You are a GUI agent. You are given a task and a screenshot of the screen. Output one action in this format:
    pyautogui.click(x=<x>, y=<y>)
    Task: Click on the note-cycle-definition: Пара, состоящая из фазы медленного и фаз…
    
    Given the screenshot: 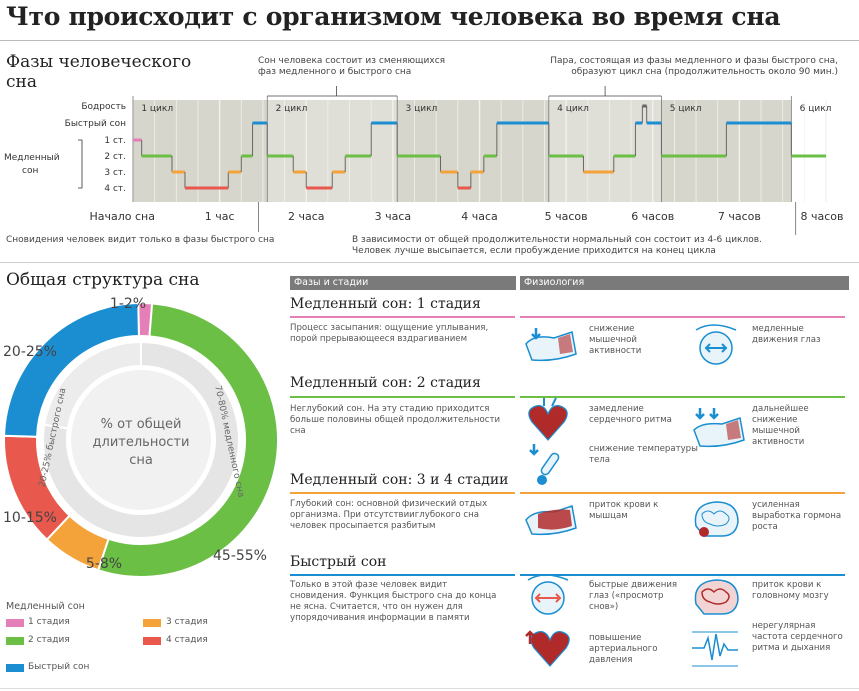 What is the action you would take?
    pyautogui.click(x=688, y=67)
    